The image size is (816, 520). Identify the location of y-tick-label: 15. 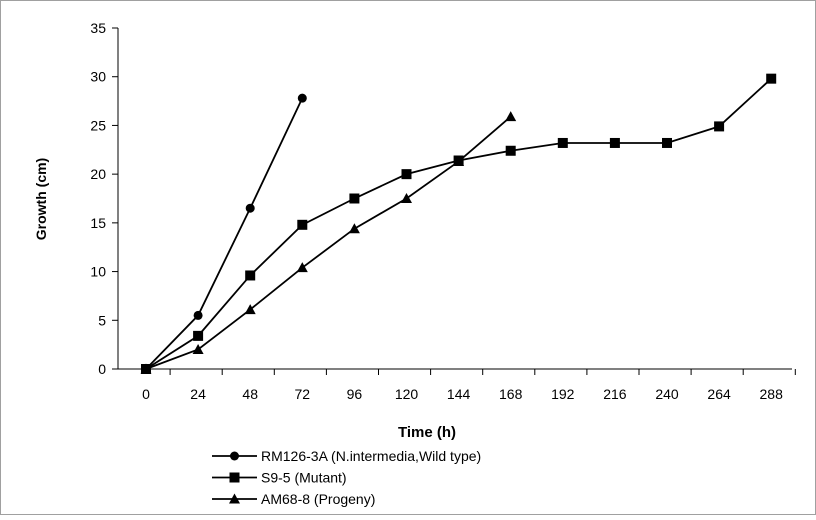
(98, 223).